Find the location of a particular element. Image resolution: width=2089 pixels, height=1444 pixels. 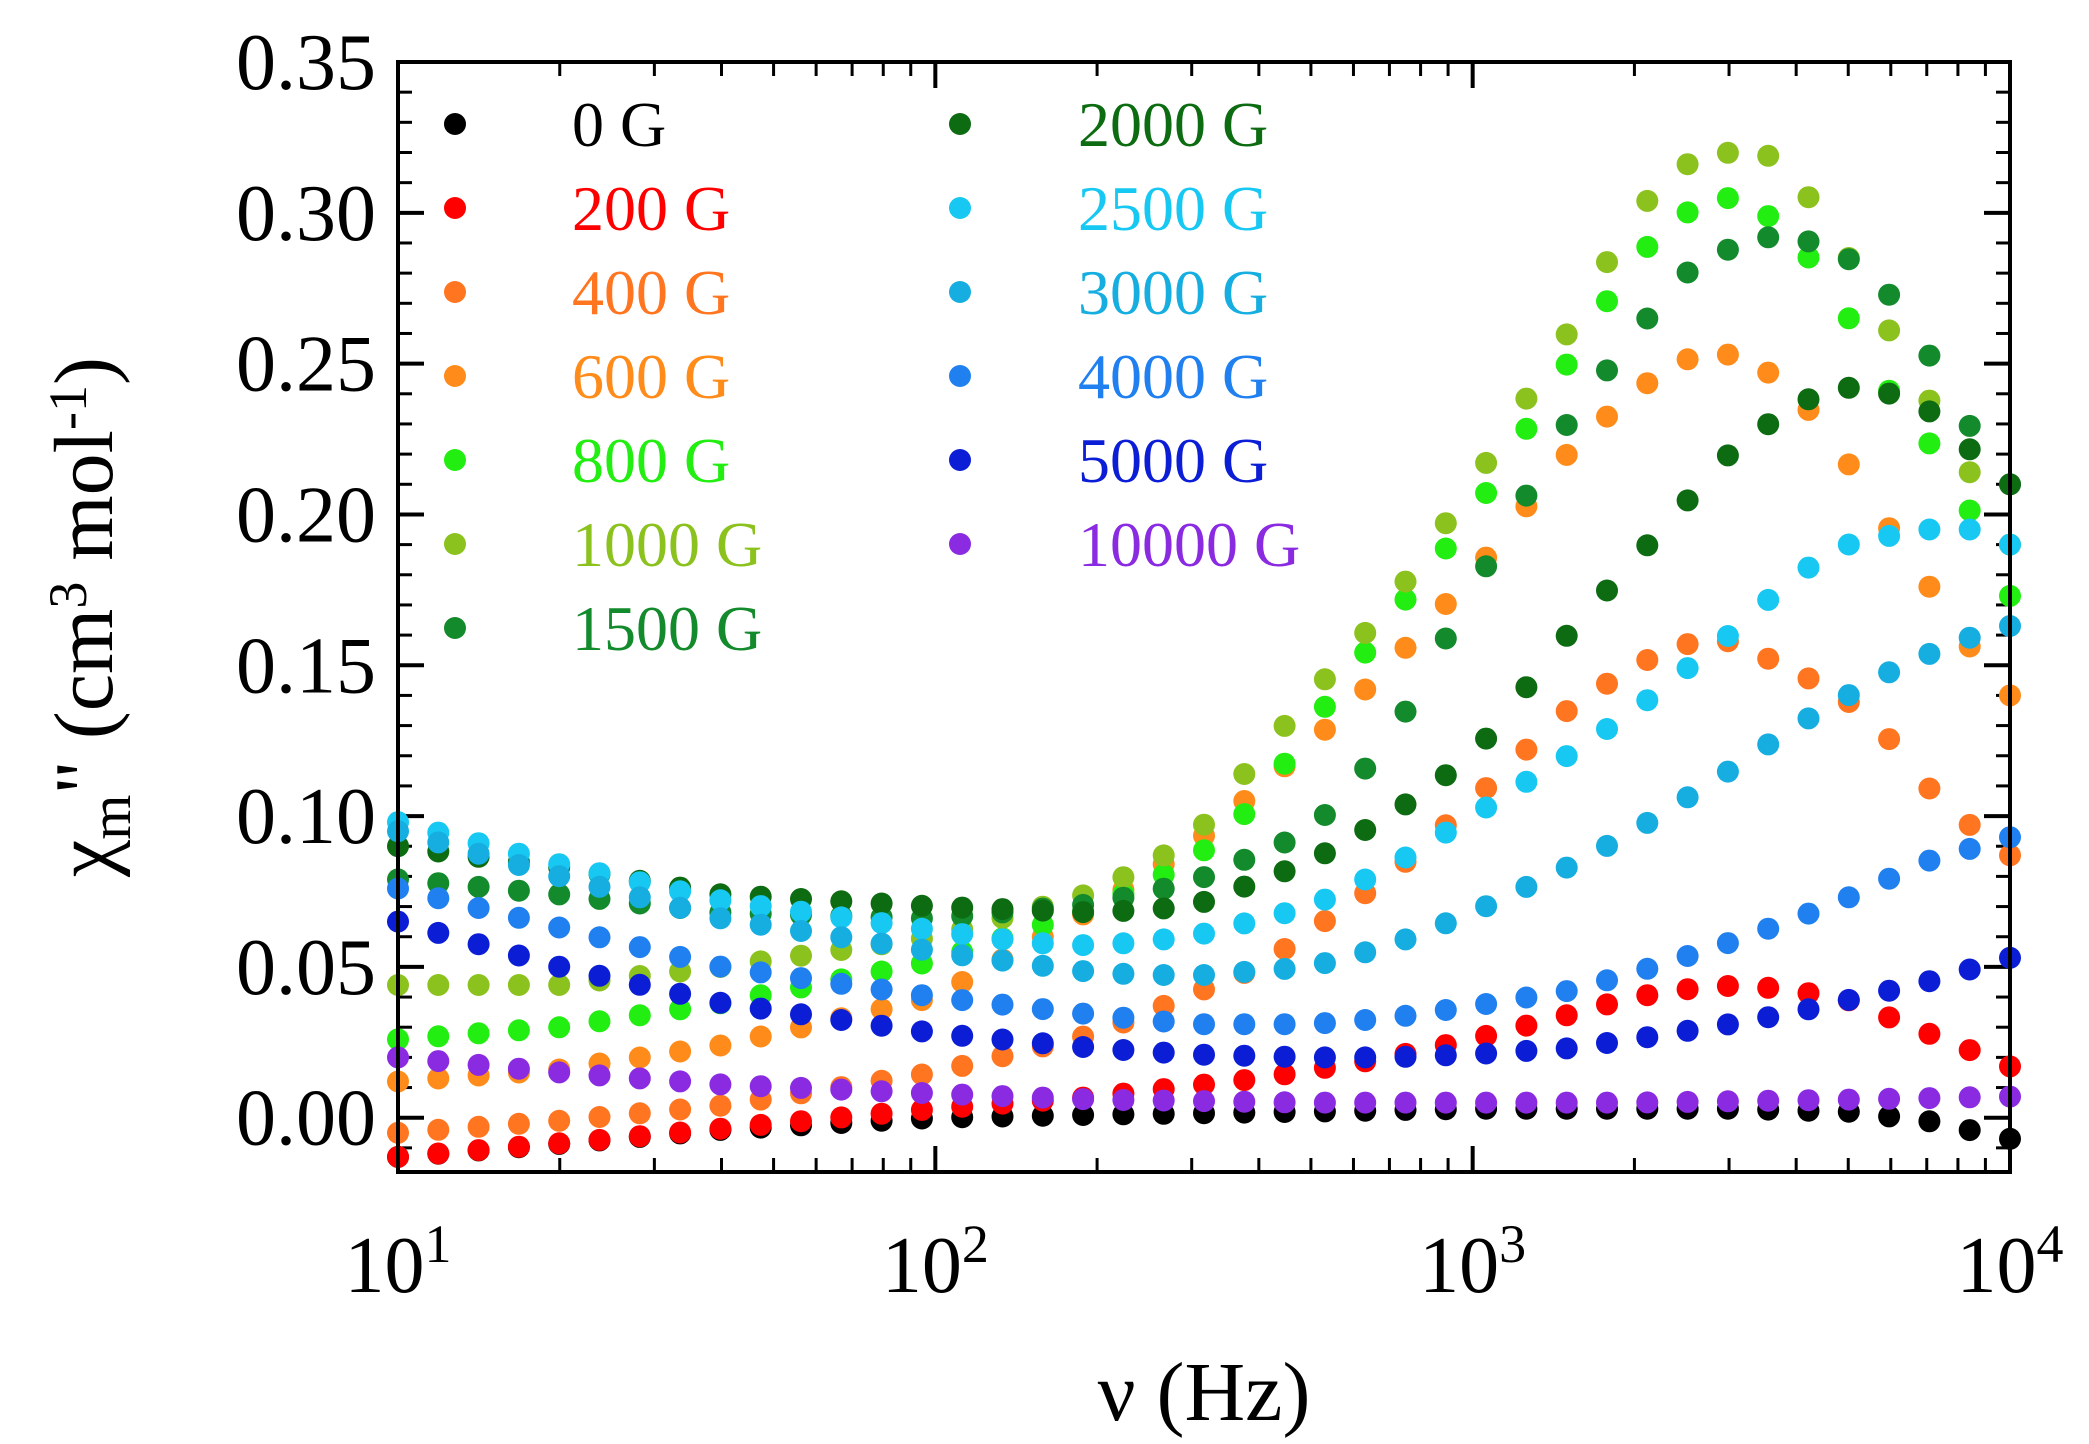

legend-item: 5000 G is located at coordinates (1108, 460).